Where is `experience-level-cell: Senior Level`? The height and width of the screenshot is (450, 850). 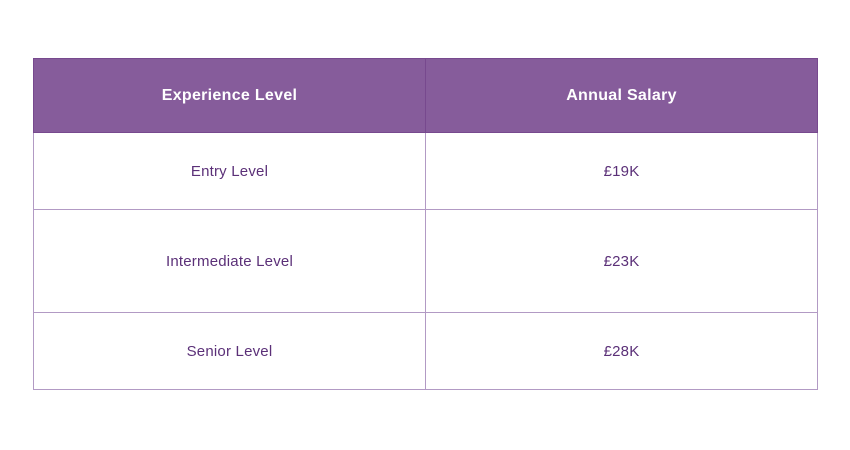
experience-level-cell: Senior Level is located at coordinates (229, 351).